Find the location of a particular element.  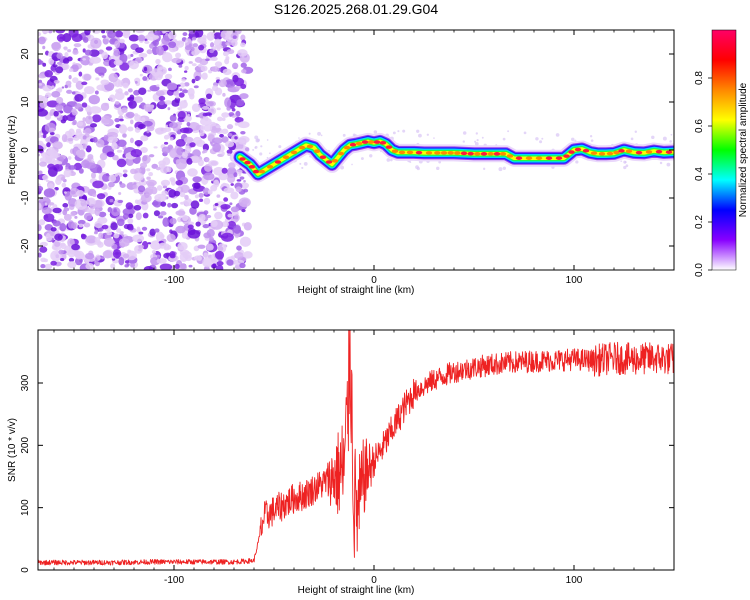

spectrogram-y-tick-label: -20 is located at coordinates (25, 245).